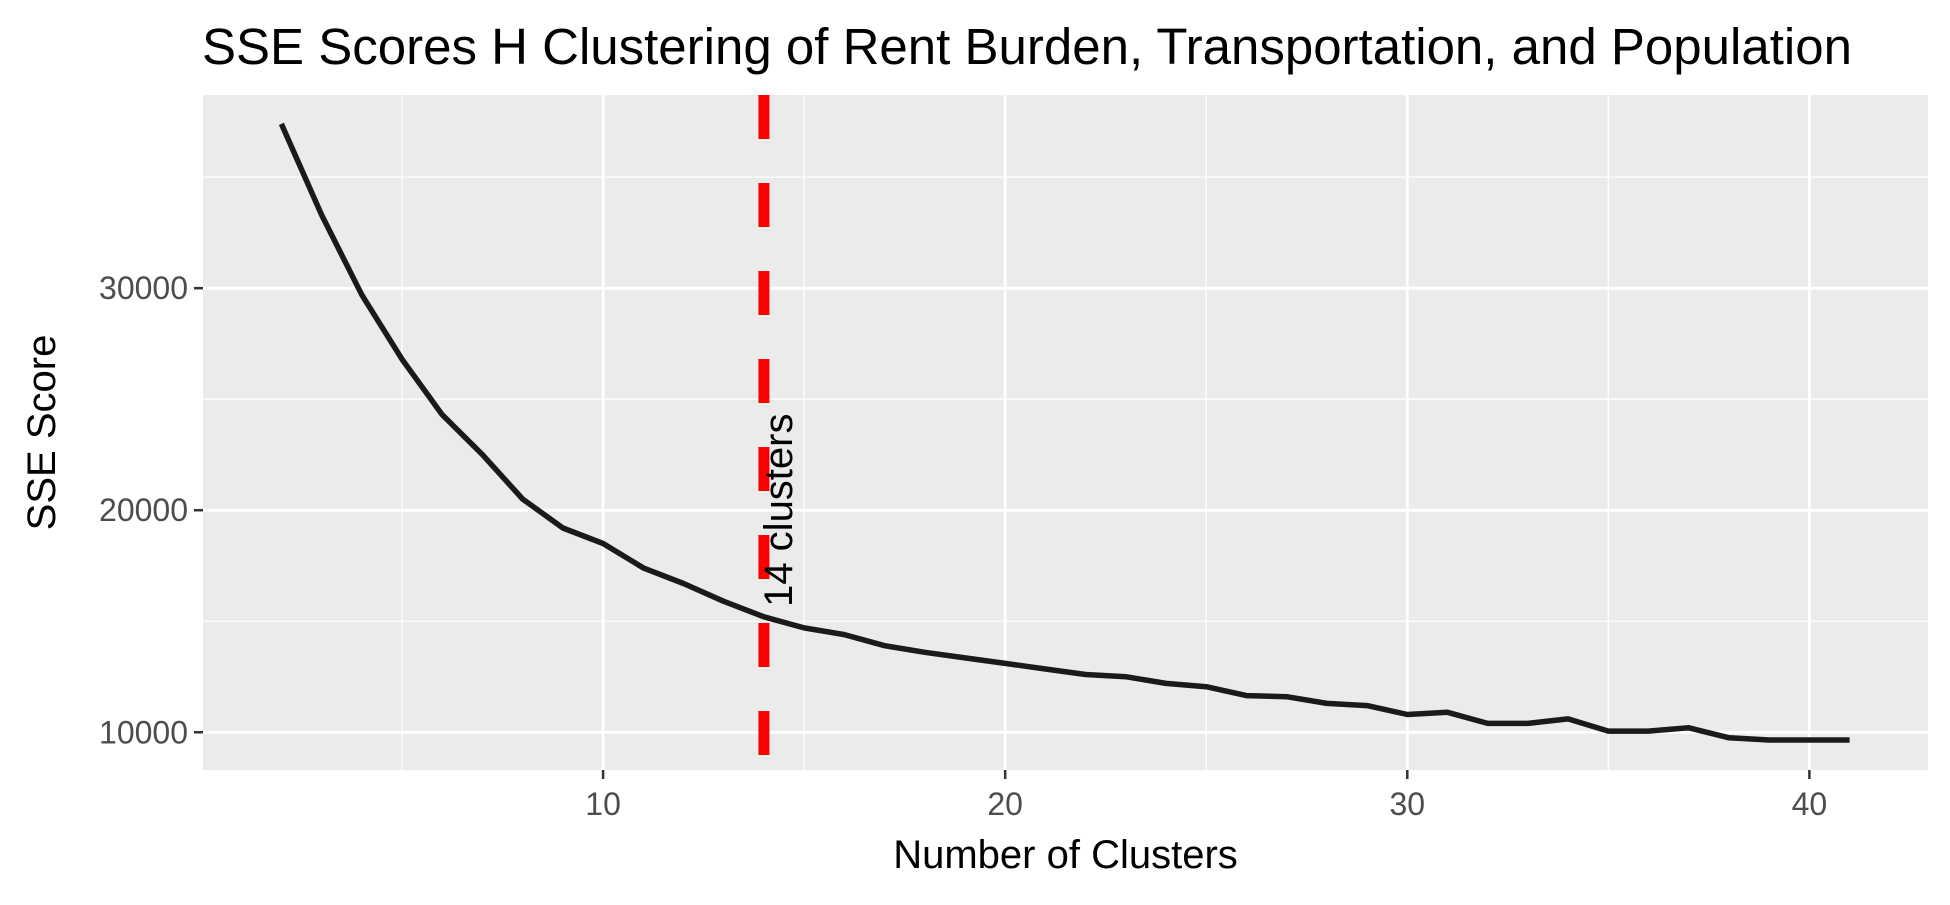  I want to click on x-tick-label: 30, so click(1407, 804).